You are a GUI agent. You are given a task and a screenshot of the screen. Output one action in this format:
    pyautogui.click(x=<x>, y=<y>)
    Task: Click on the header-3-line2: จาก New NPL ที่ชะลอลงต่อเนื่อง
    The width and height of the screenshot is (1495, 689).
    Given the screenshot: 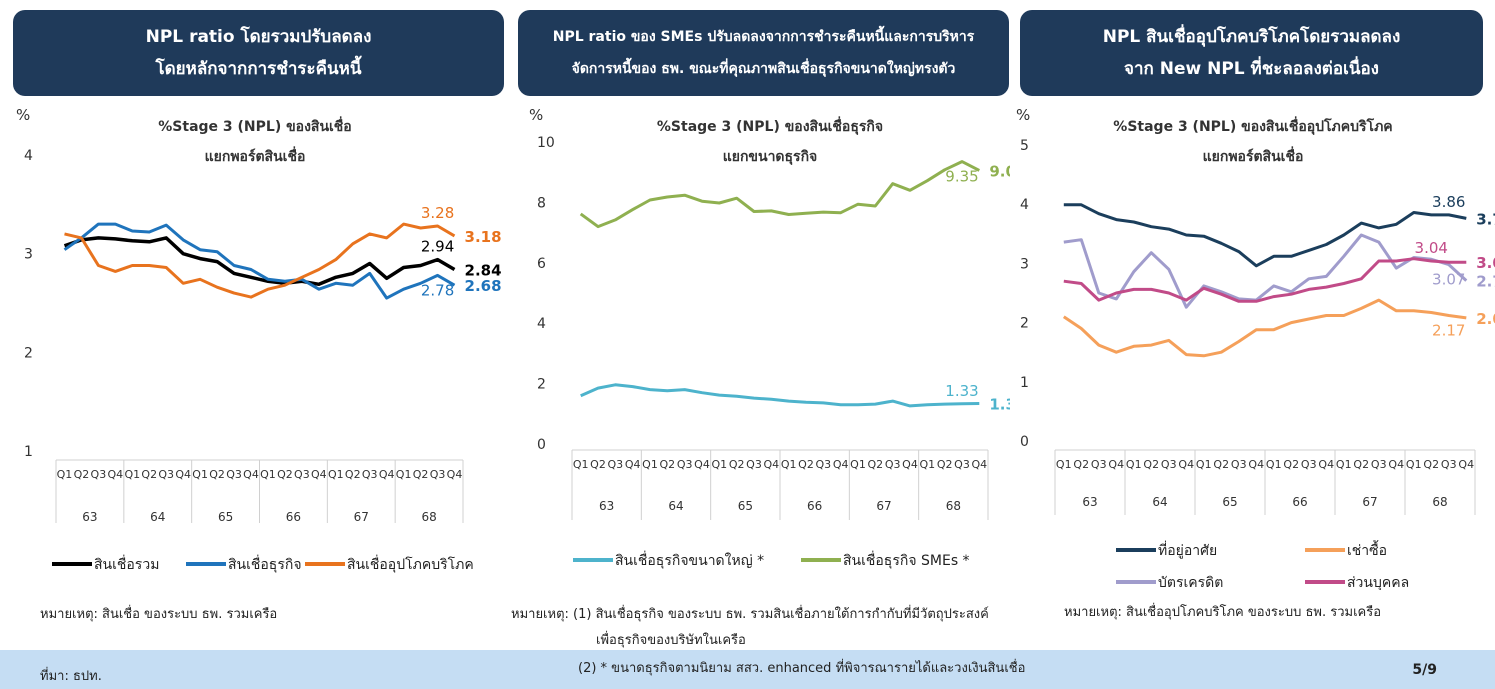 What is the action you would take?
    pyautogui.click(x=1251, y=69)
    